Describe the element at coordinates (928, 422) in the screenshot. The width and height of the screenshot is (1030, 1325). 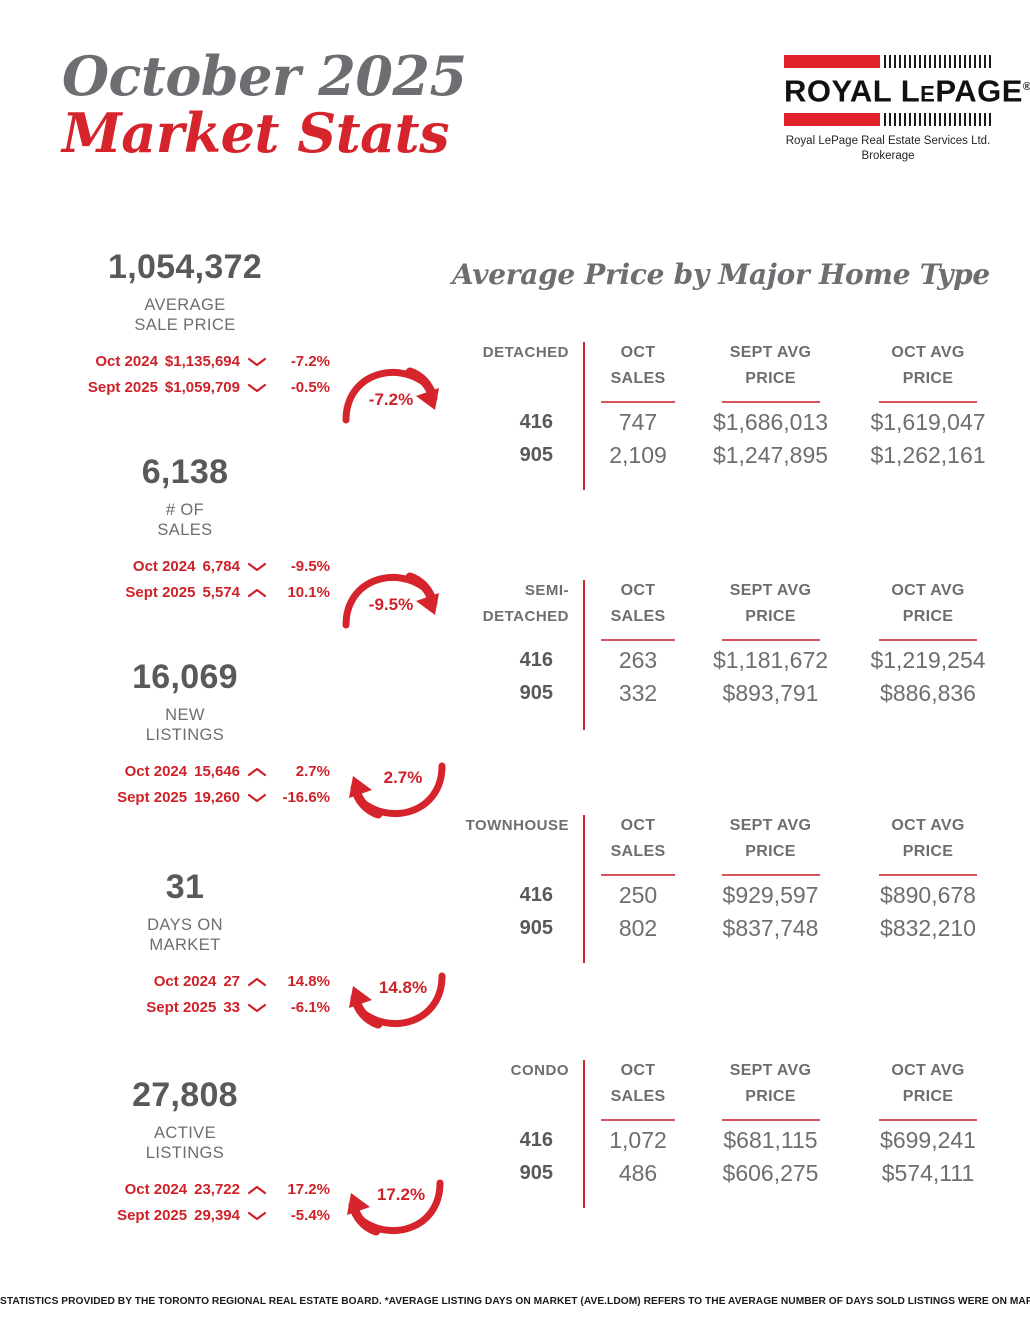
I see `table-cell: $1,619,047` at that location.